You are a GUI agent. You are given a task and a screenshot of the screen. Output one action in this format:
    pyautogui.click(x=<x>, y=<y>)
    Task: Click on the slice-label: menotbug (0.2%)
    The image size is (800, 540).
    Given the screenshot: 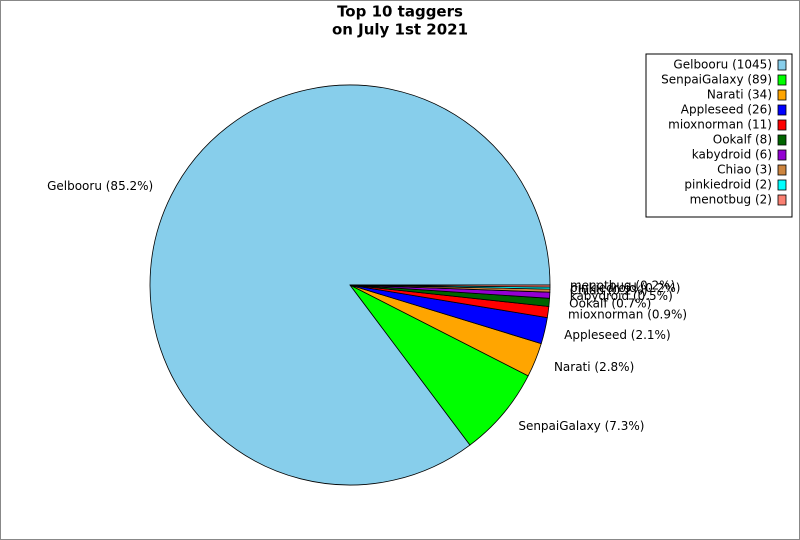 What is the action you would take?
    pyautogui.click(x=622, y=286)
    